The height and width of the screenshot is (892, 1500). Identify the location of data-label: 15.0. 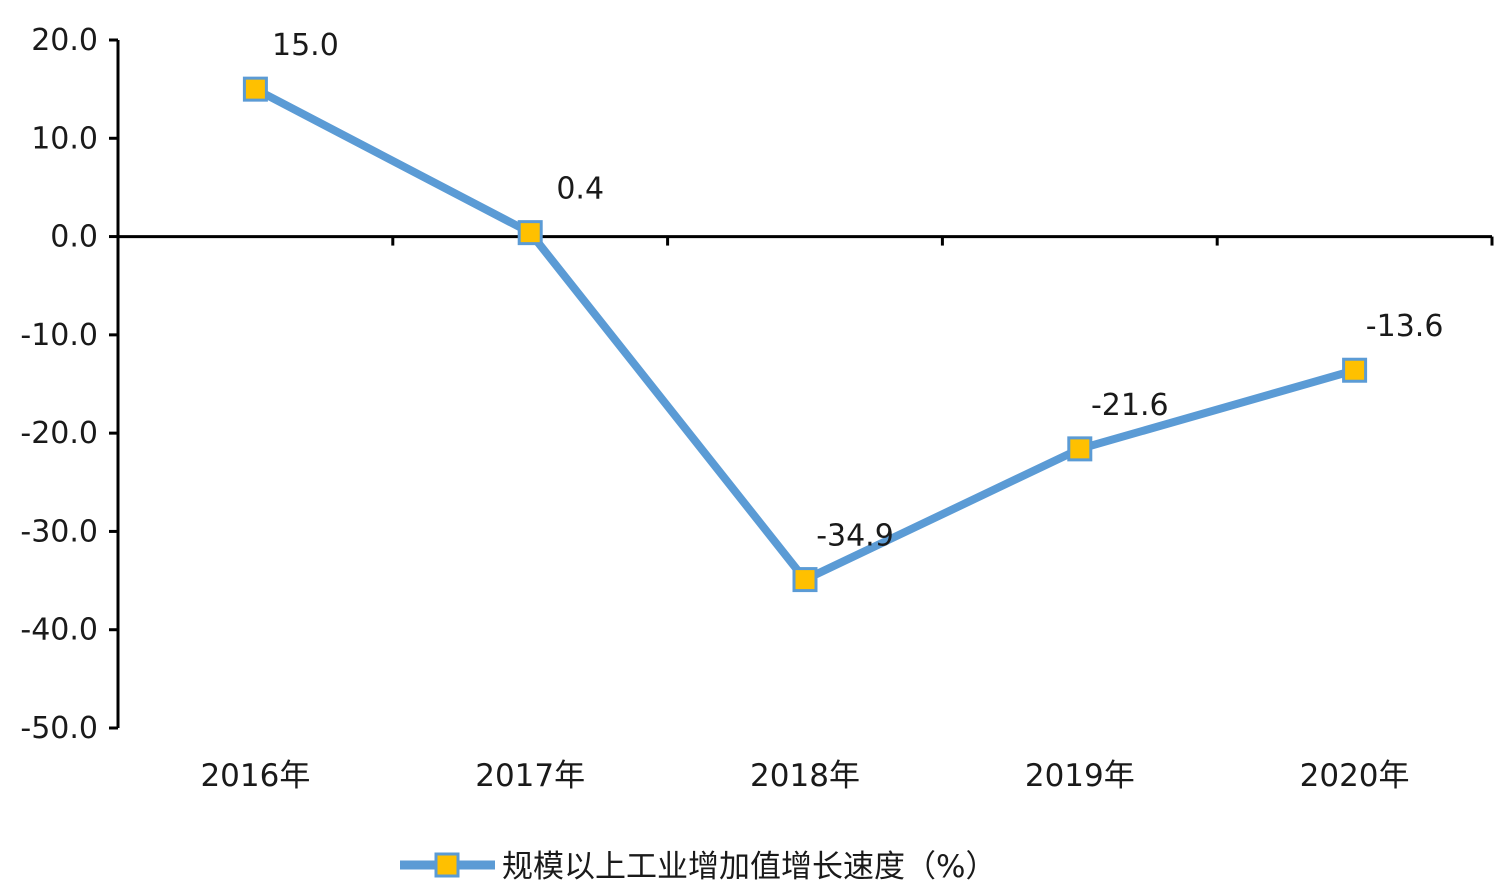
(305, 45).